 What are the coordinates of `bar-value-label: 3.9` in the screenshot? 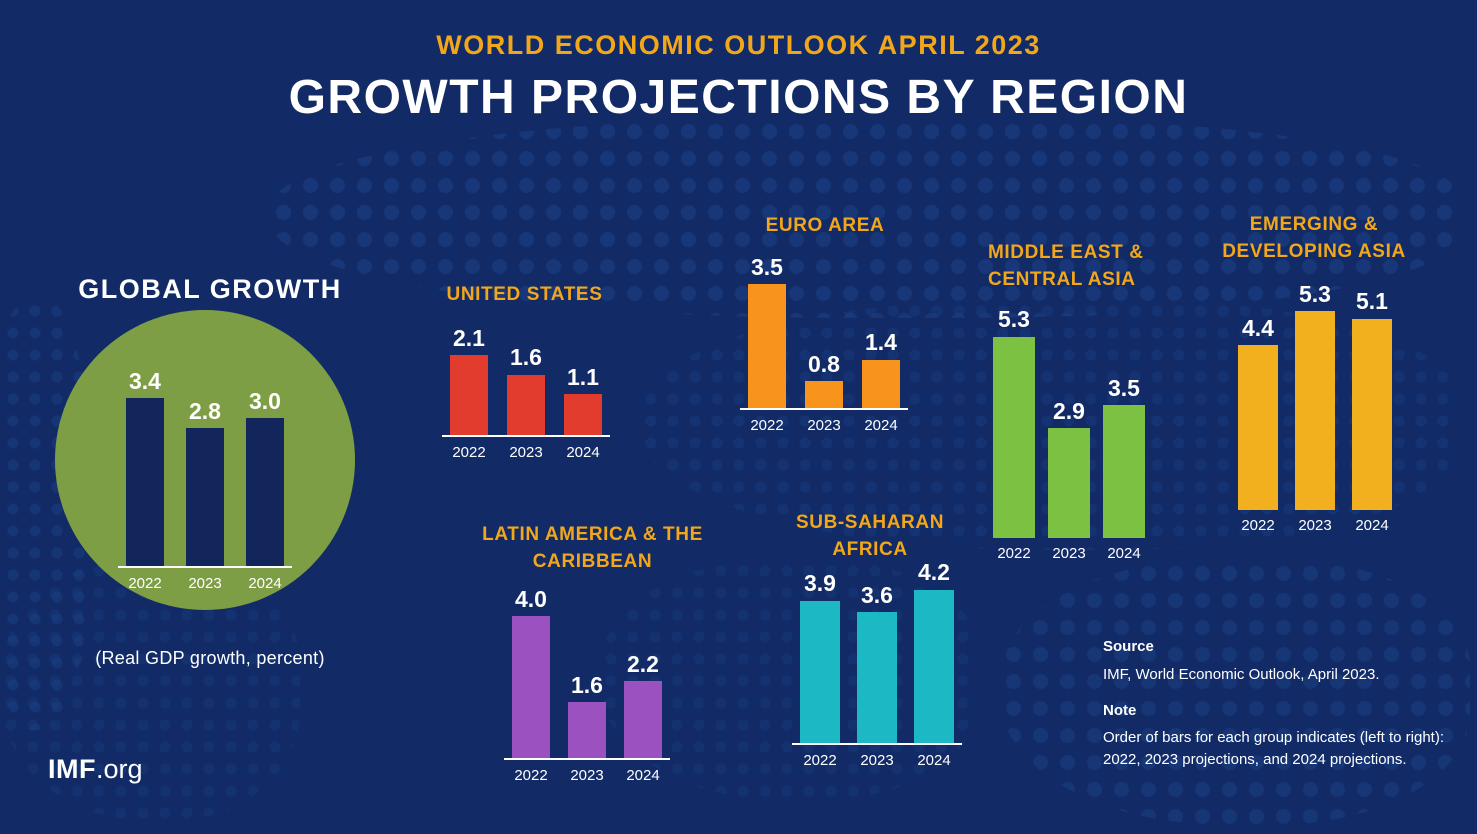 It's located at (820, 583).